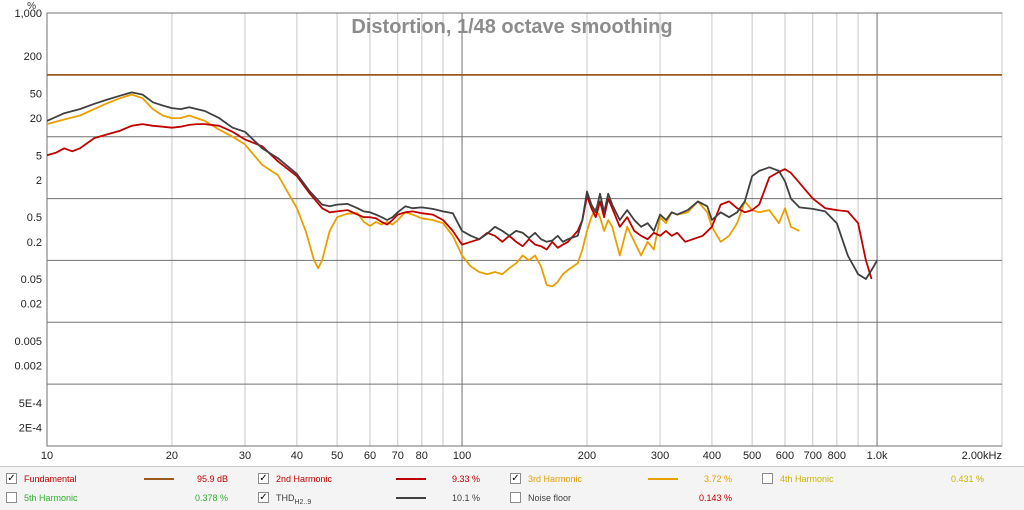 The width and height of the screenshot is (1024, 510). I want to click on legend-item-4th-harmonic-value: 0.431 %, so click(967, 479).